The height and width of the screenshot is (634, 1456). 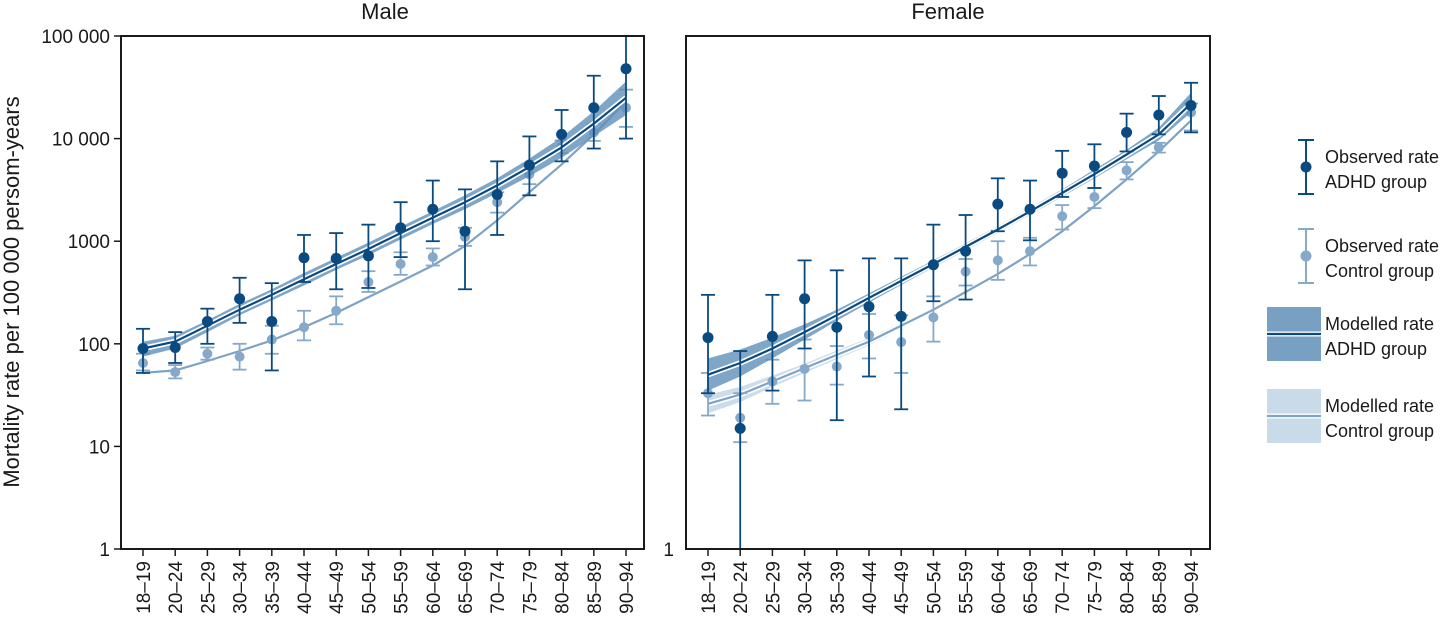 What do you see at coordinates (94, 345) in the screenshot?
I see `y-tick-label: 100` at bounding box center [94, 345].